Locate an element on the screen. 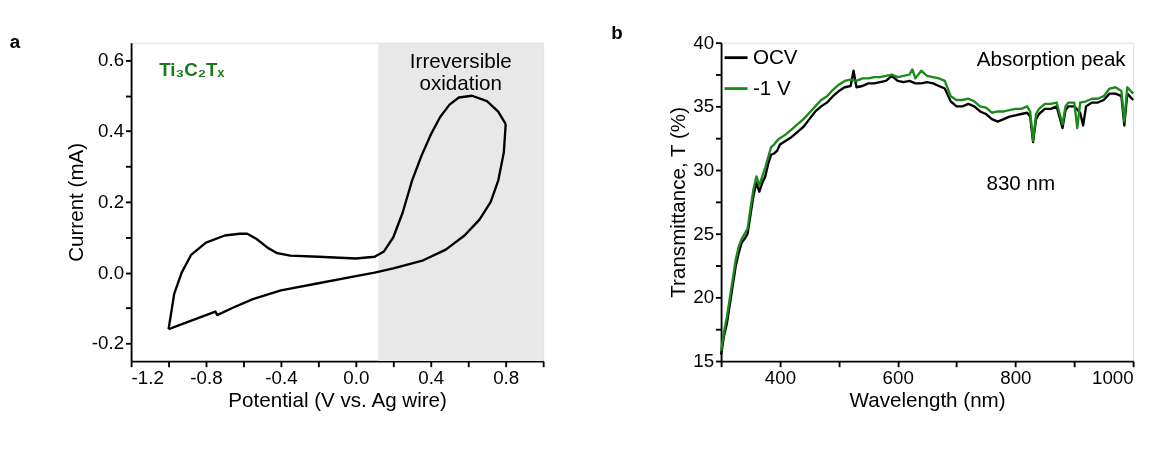  x-tick-label: 0.8 is located at coordinates (506, 378).